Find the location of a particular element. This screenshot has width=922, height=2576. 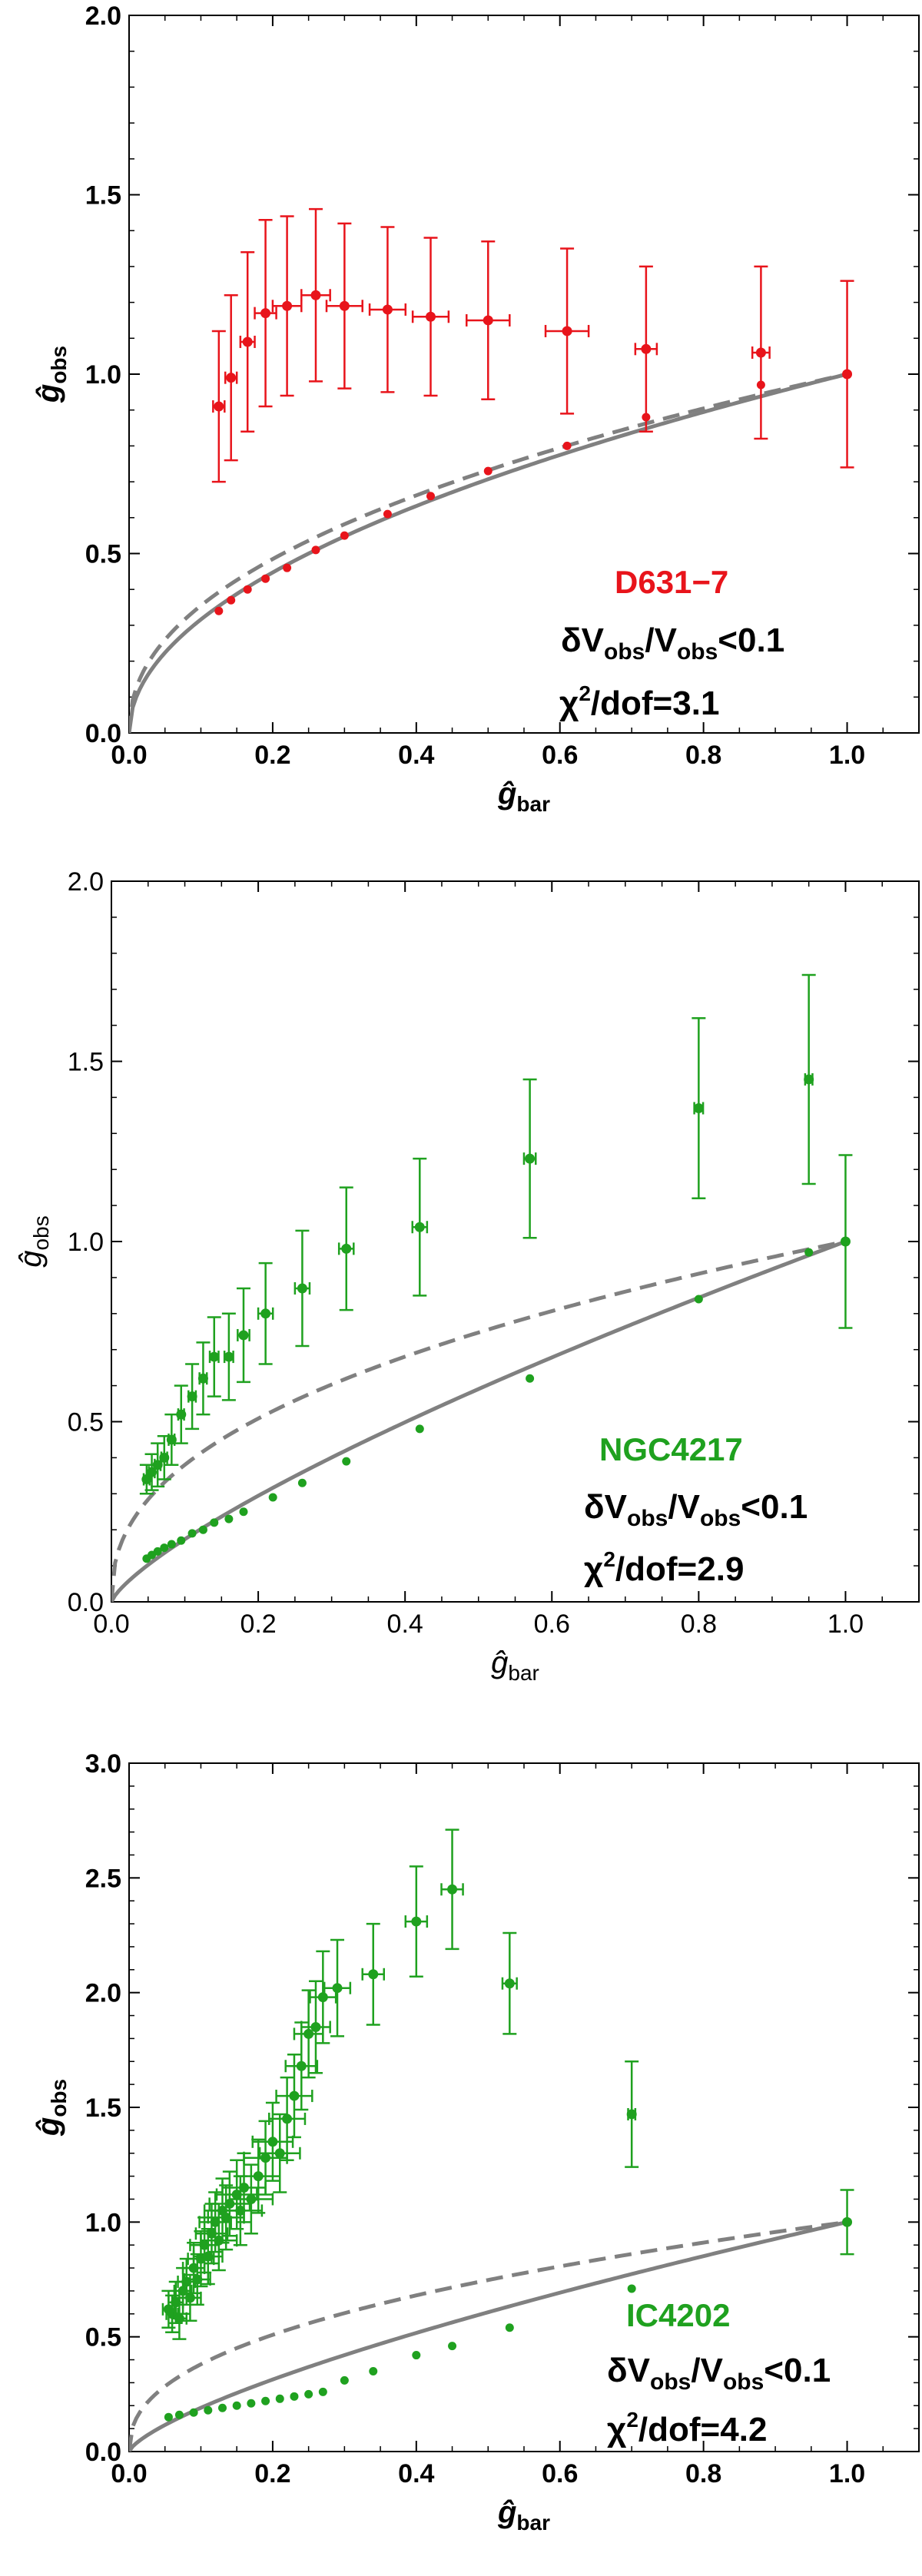

galaxy-name: D631−7 is located at coordinates (671, 582).